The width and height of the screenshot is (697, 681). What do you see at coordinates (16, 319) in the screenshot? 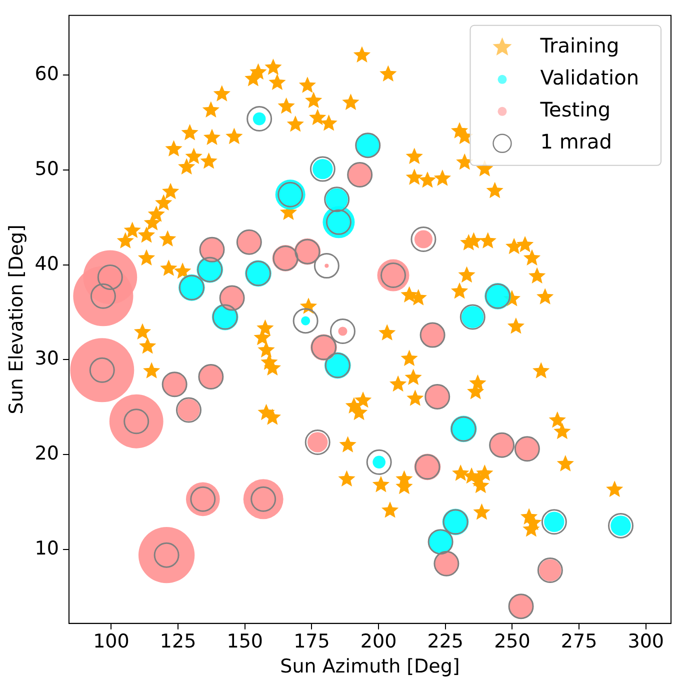
I see `y-axis-title: Sun Elevation [Deg]` at bounding box center [16, 319].